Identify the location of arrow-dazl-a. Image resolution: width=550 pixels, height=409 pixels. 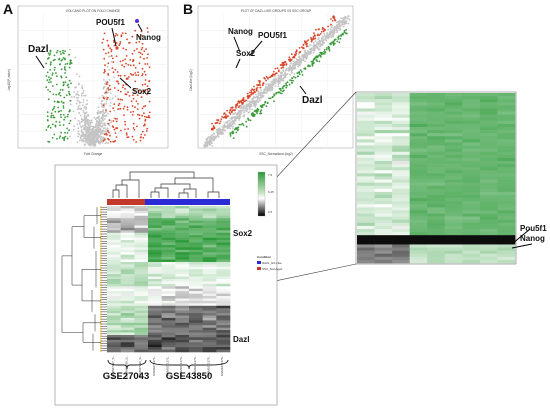
(40, 62).